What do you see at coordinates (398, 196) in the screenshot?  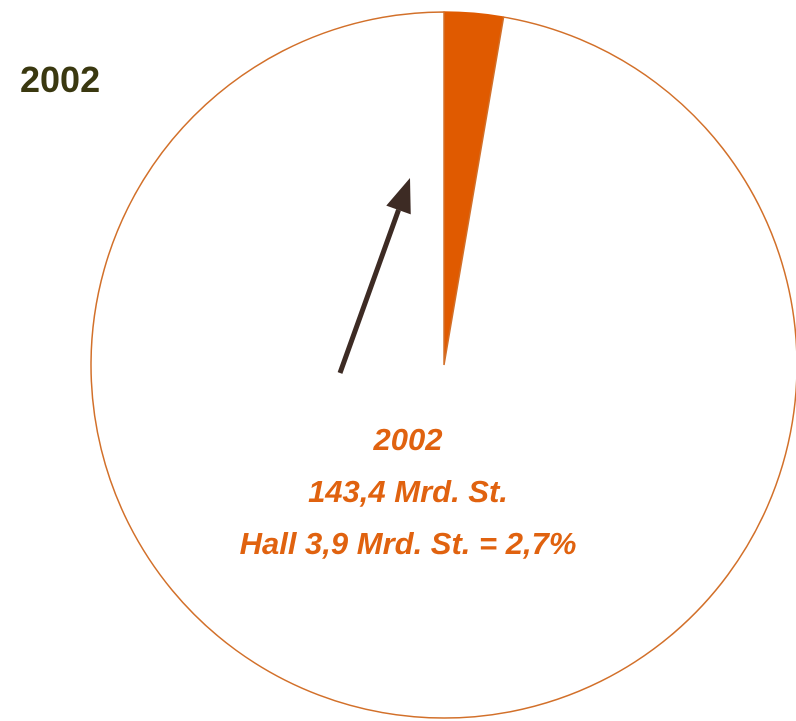 I see `arrow-head` at bounding box center [398, 196].